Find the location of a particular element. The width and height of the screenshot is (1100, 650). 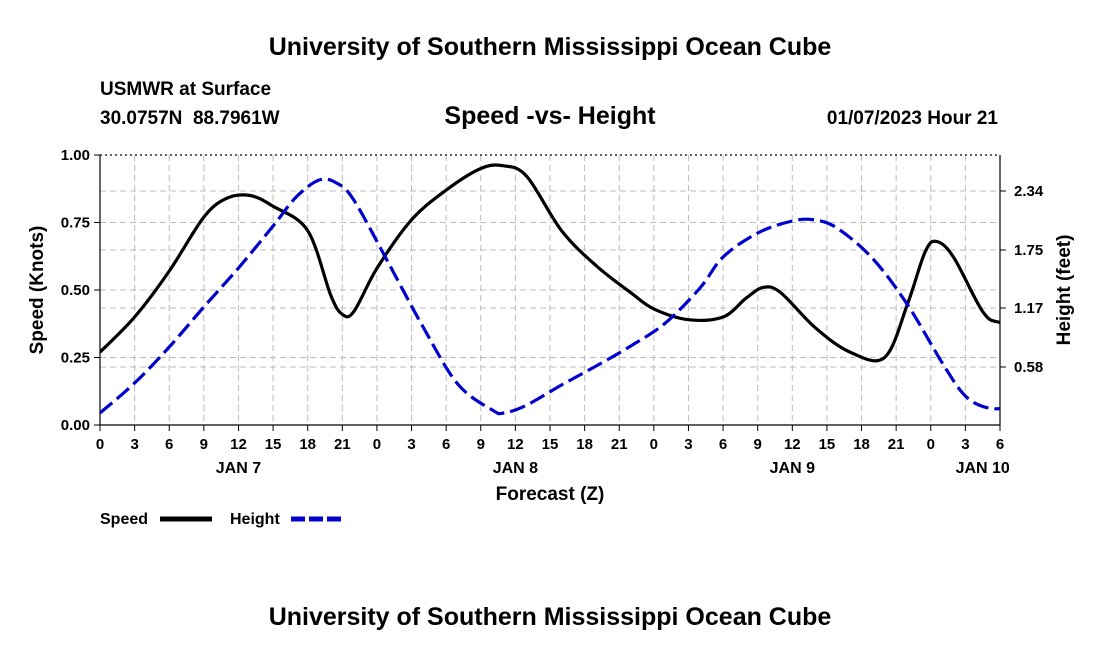

station-label: USMWR at Surface is located at coordinates (185, 89).